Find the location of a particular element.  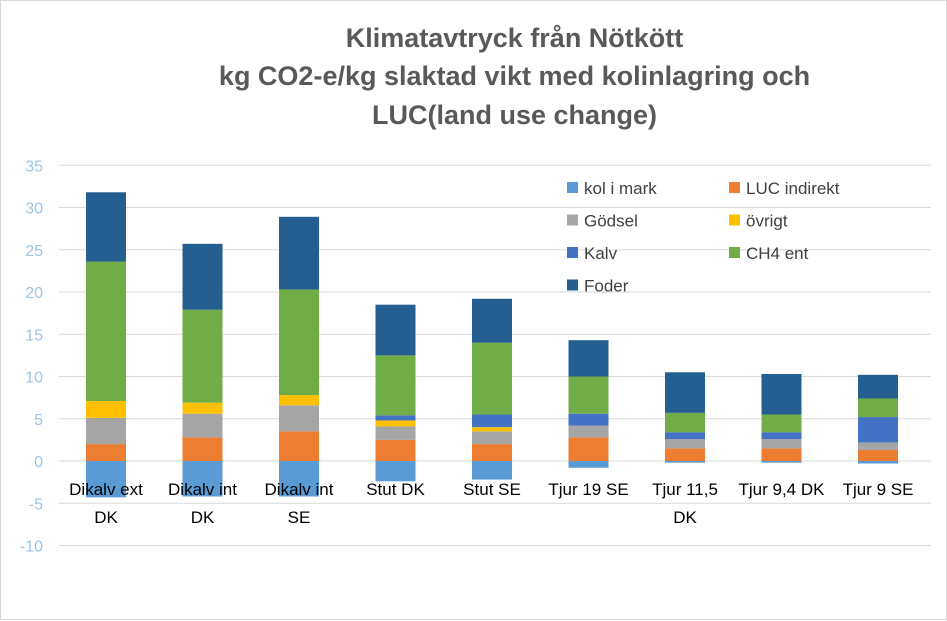

chart-title-line-3: LUC(land use change) is located at coordinates (514, 115).